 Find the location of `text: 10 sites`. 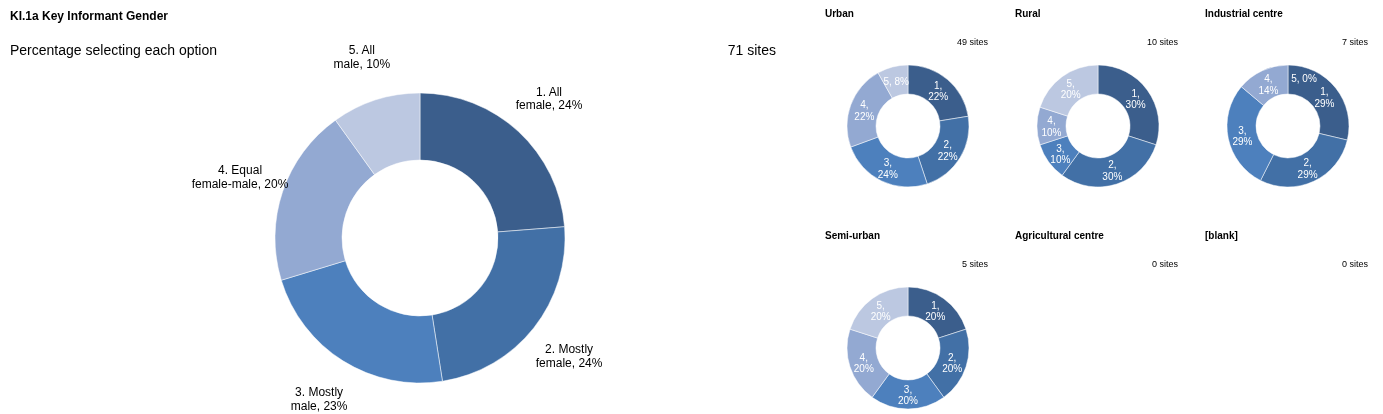

text: 10 sites is located at coordinates (1162, 42).